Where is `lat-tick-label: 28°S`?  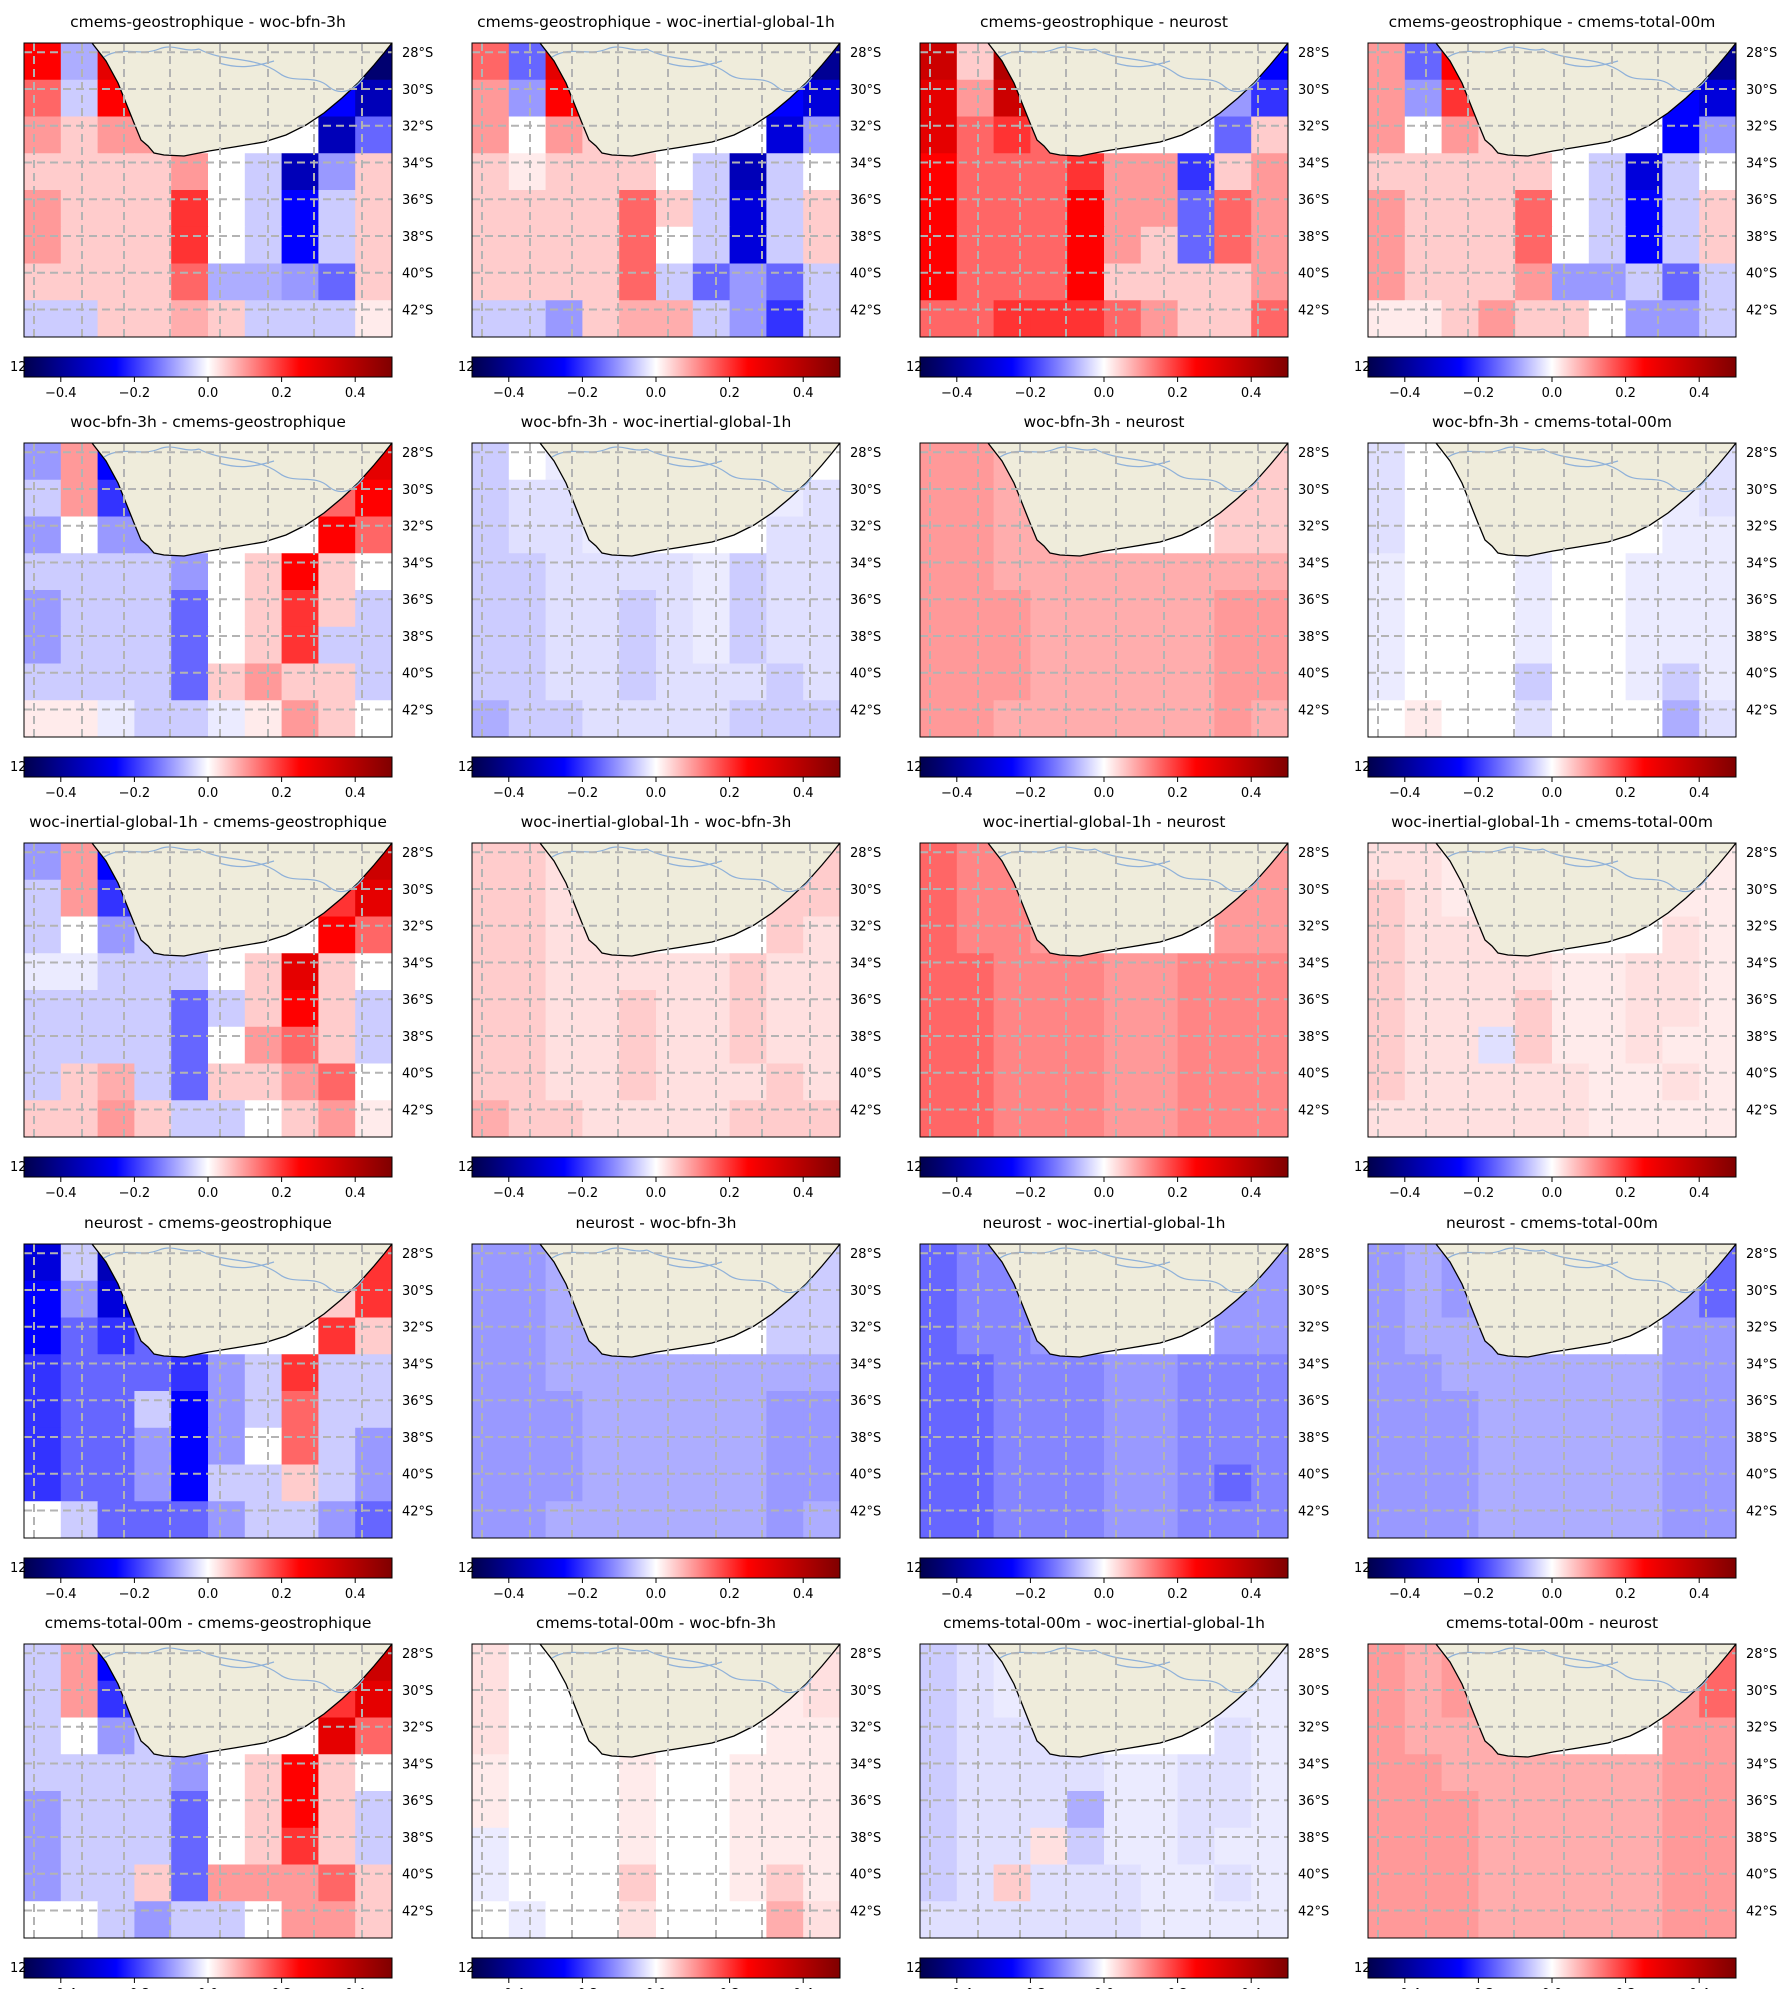
lat-tick-label: 28°S is located at coordinates (1313, 853).